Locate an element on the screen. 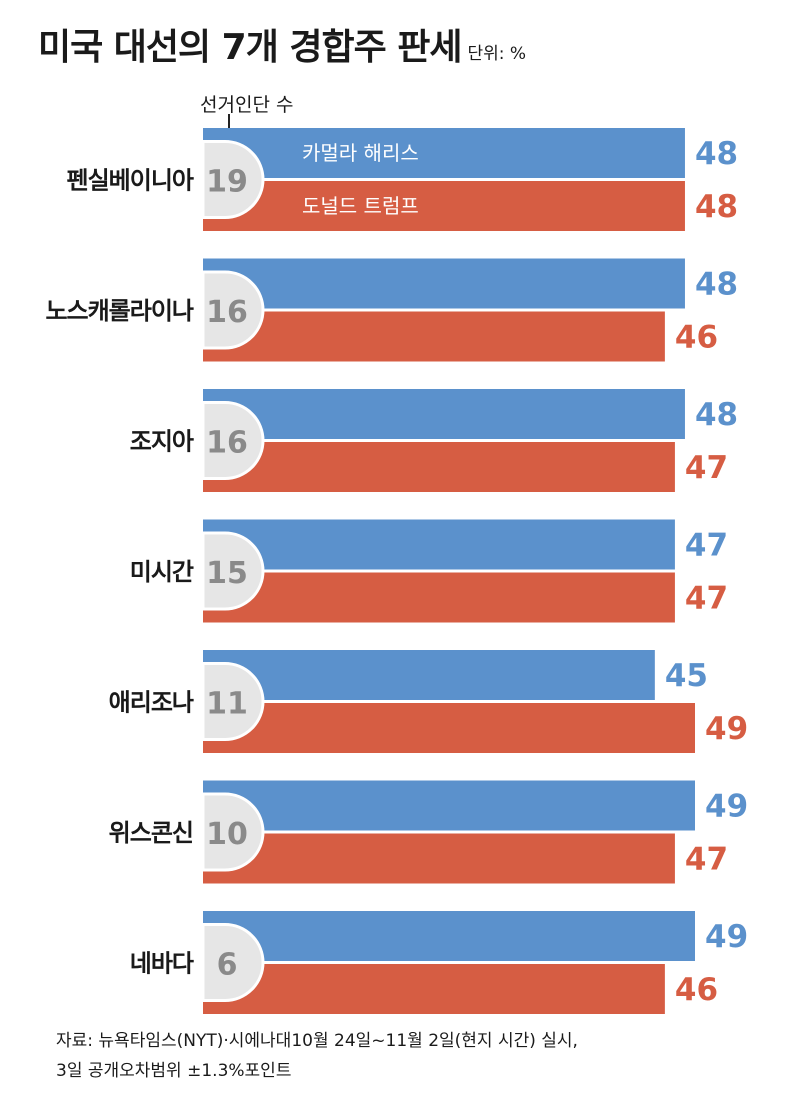  state-label-2: 노스캐롤라이나 is located at coordinates (119, 311).